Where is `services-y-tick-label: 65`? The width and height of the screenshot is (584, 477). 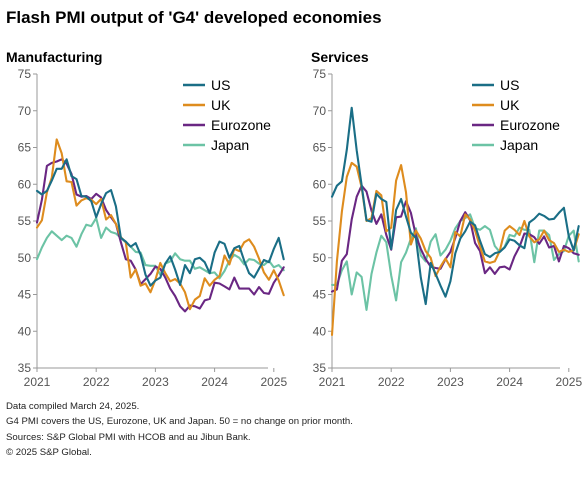
services-y-tick-label: 65 is located at coordinates (320, 148).